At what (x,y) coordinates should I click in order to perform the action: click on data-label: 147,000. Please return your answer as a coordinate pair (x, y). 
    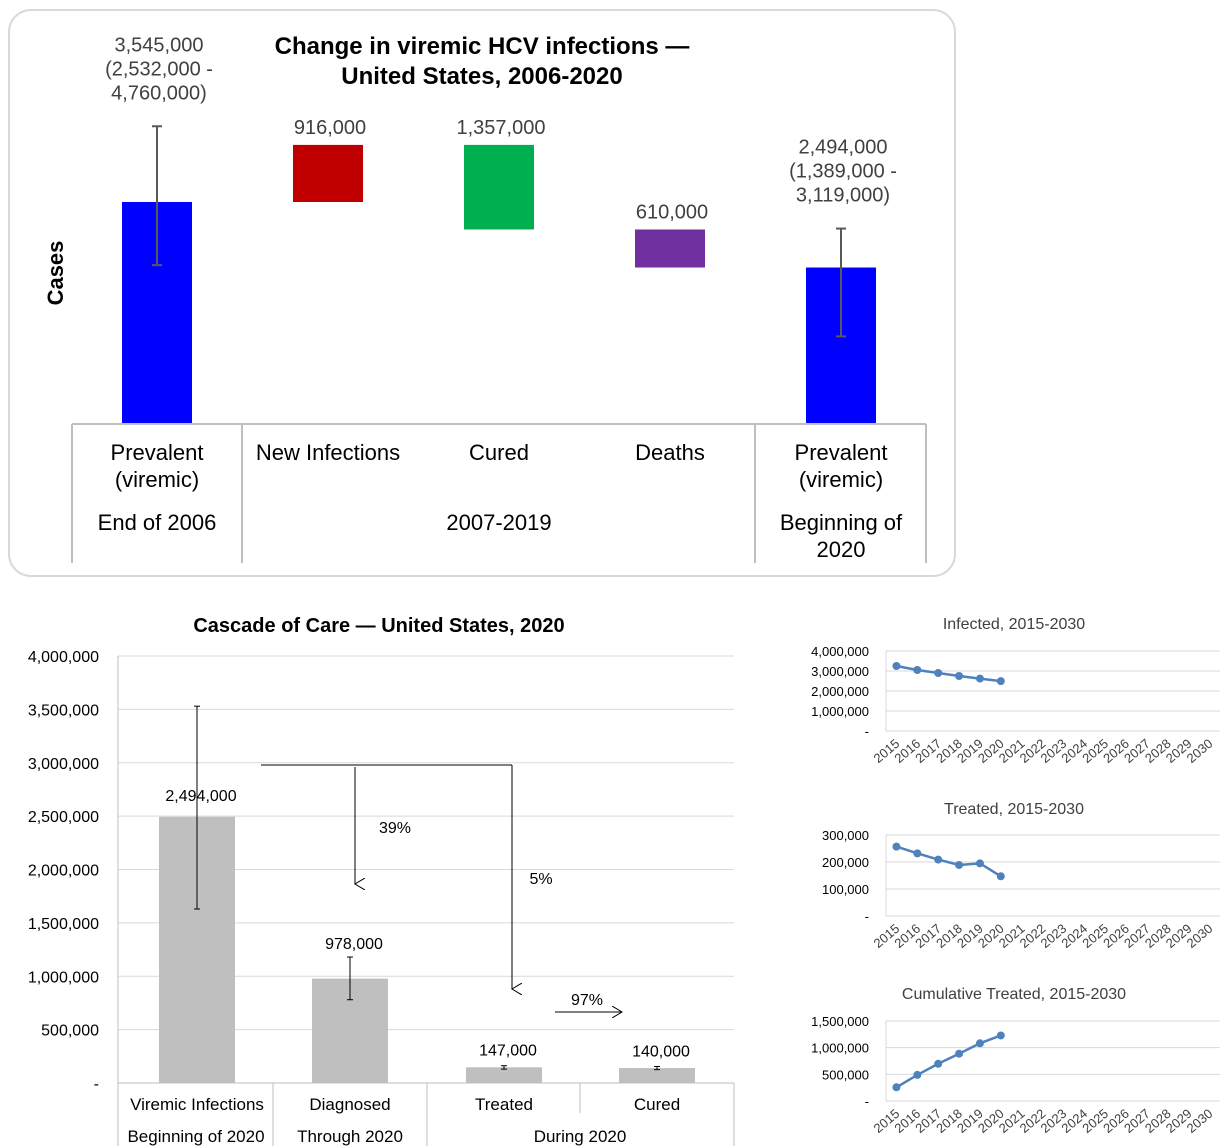
    Looking at the image, I should click on (508, 1051).